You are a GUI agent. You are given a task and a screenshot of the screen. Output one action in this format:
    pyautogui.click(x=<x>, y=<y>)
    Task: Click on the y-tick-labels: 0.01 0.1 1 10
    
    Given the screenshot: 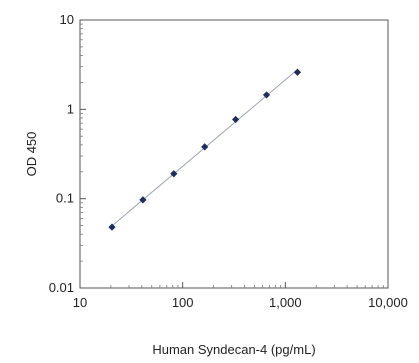 What is the action you would take?
    pyautogui.click(x=61, y=153)
    